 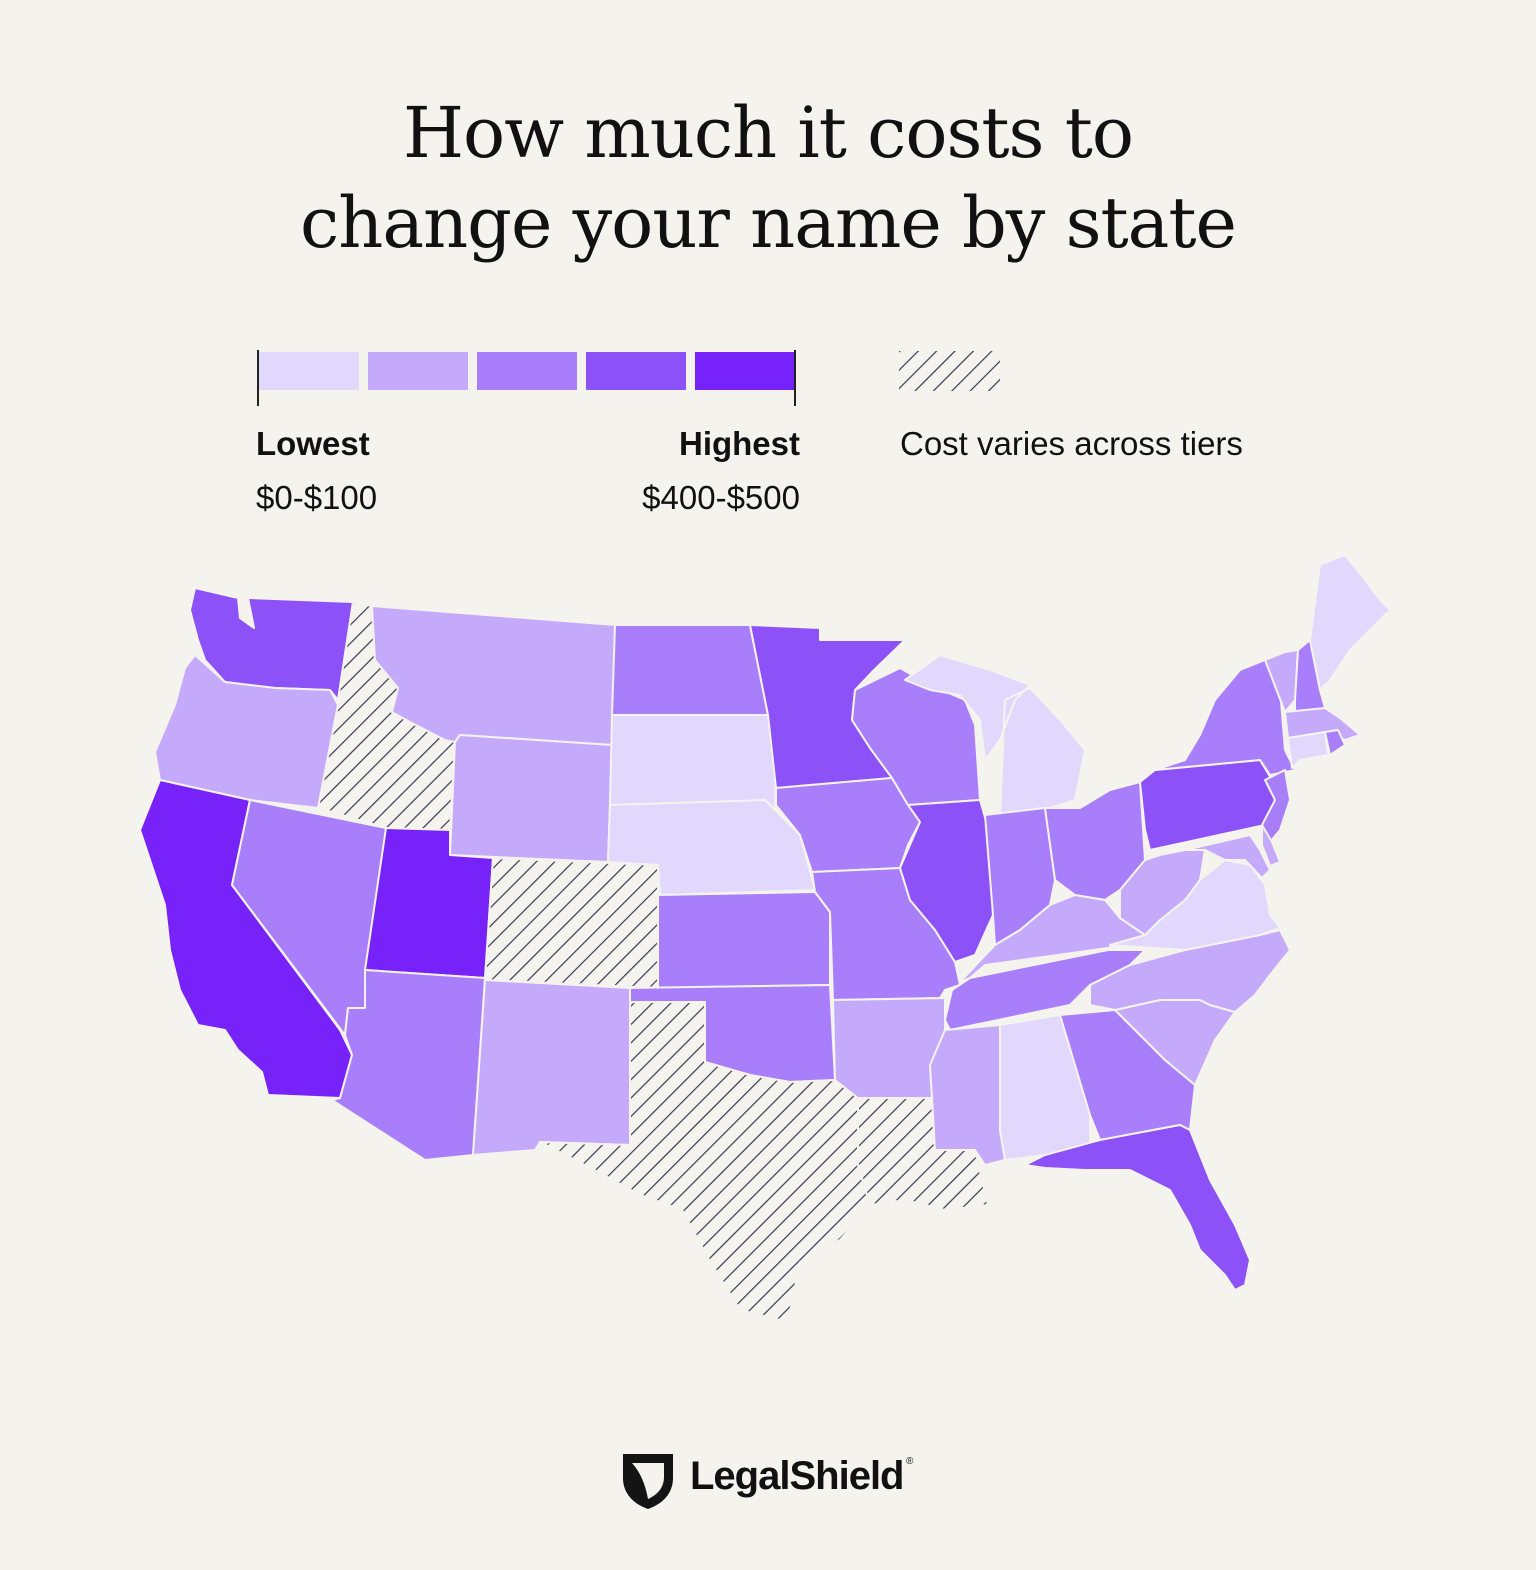 I want to click on state-ks, so click(x=744, y=940).